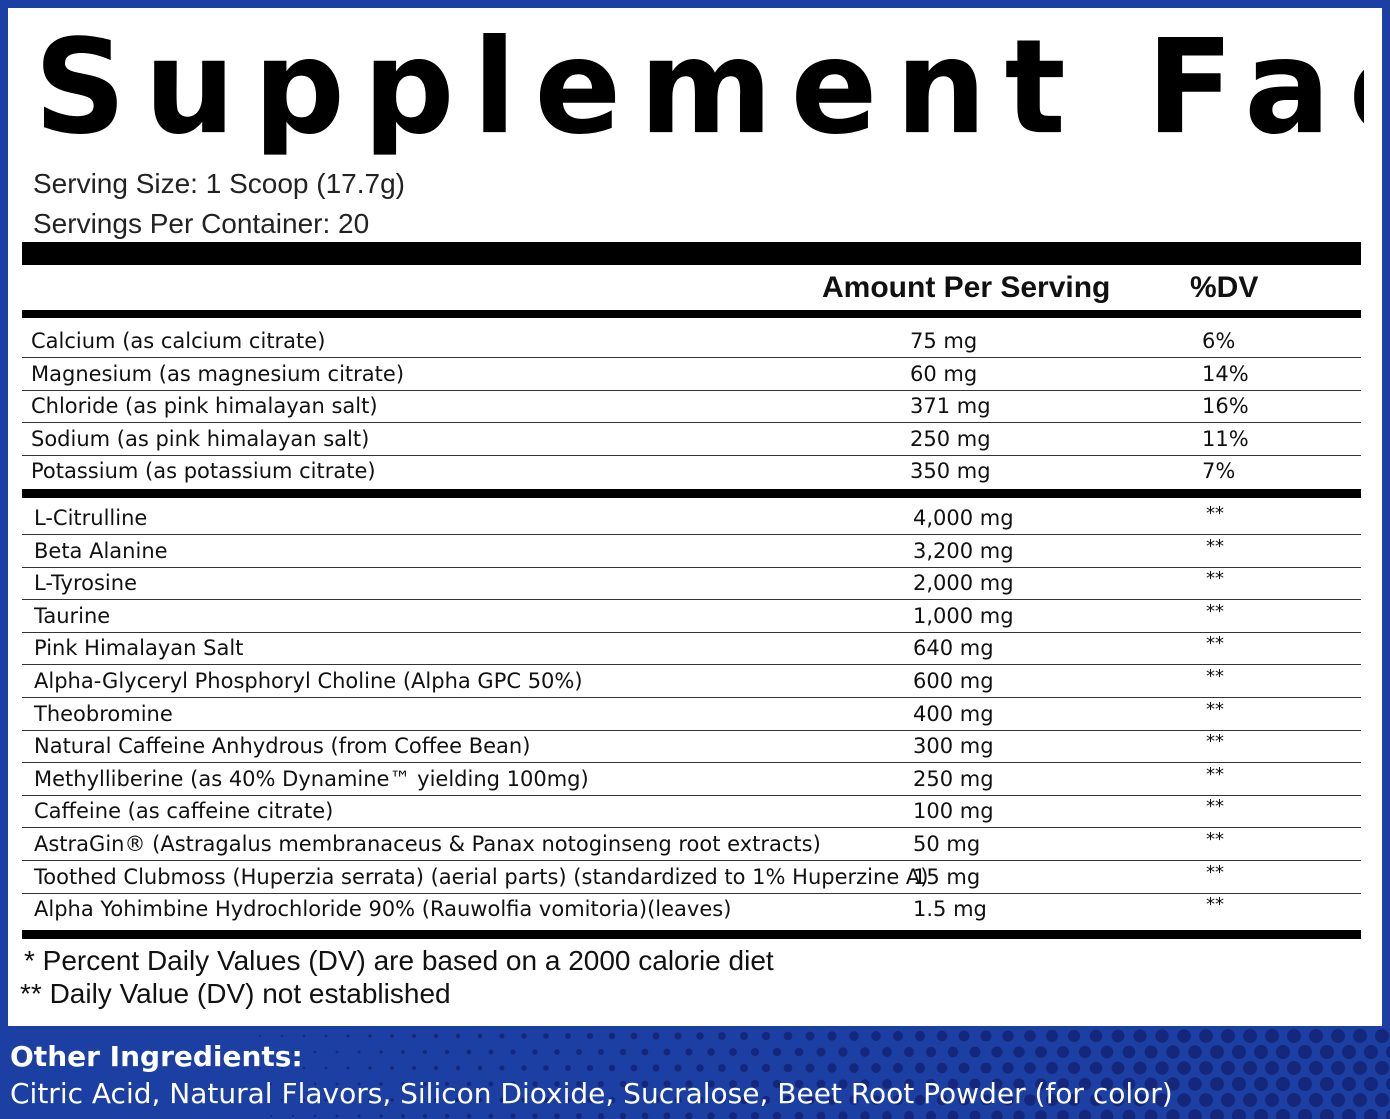  What do you see at coordinates (1225, 406) in the screenshot?
I see `ingredient-dv: 16%` at bounding box center [1225, 406].